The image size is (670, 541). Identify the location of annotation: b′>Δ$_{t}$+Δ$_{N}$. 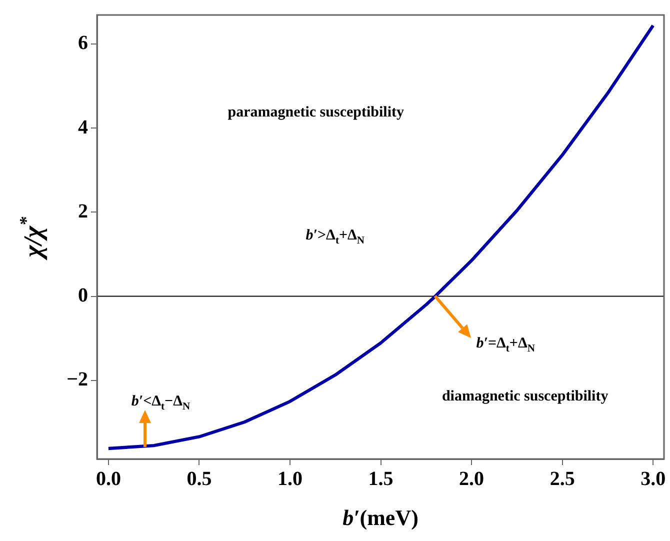
(335, 237).